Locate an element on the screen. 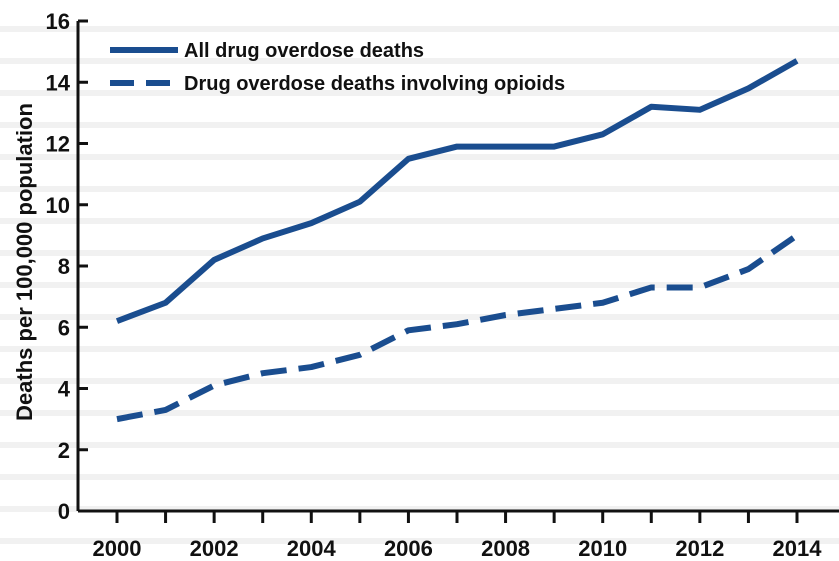 The height and width of the screenshot is (561, 839). x-tick-label: 2004 is located at coordinates (312, 548).